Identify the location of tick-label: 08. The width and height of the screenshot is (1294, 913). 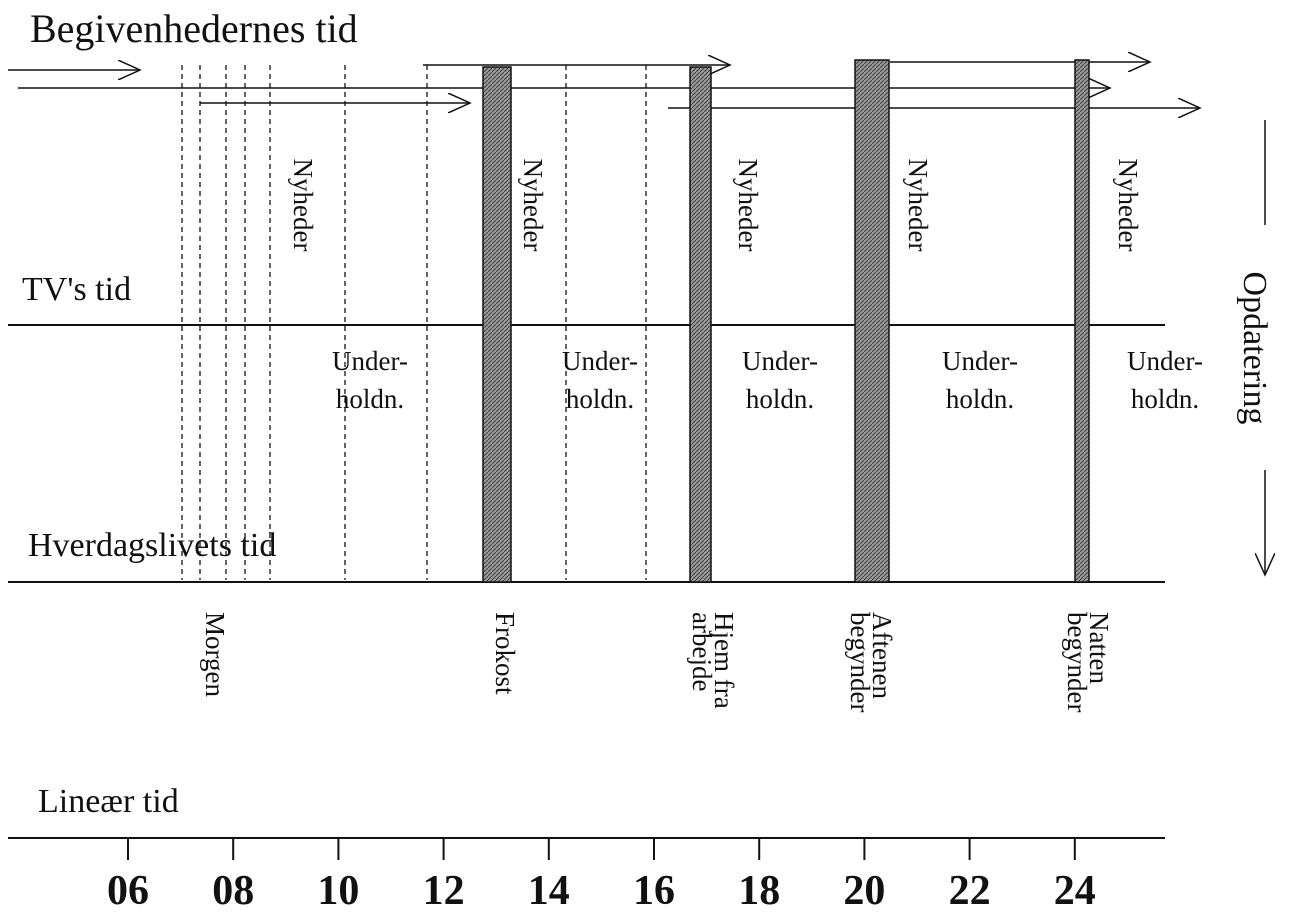
(233, 890).